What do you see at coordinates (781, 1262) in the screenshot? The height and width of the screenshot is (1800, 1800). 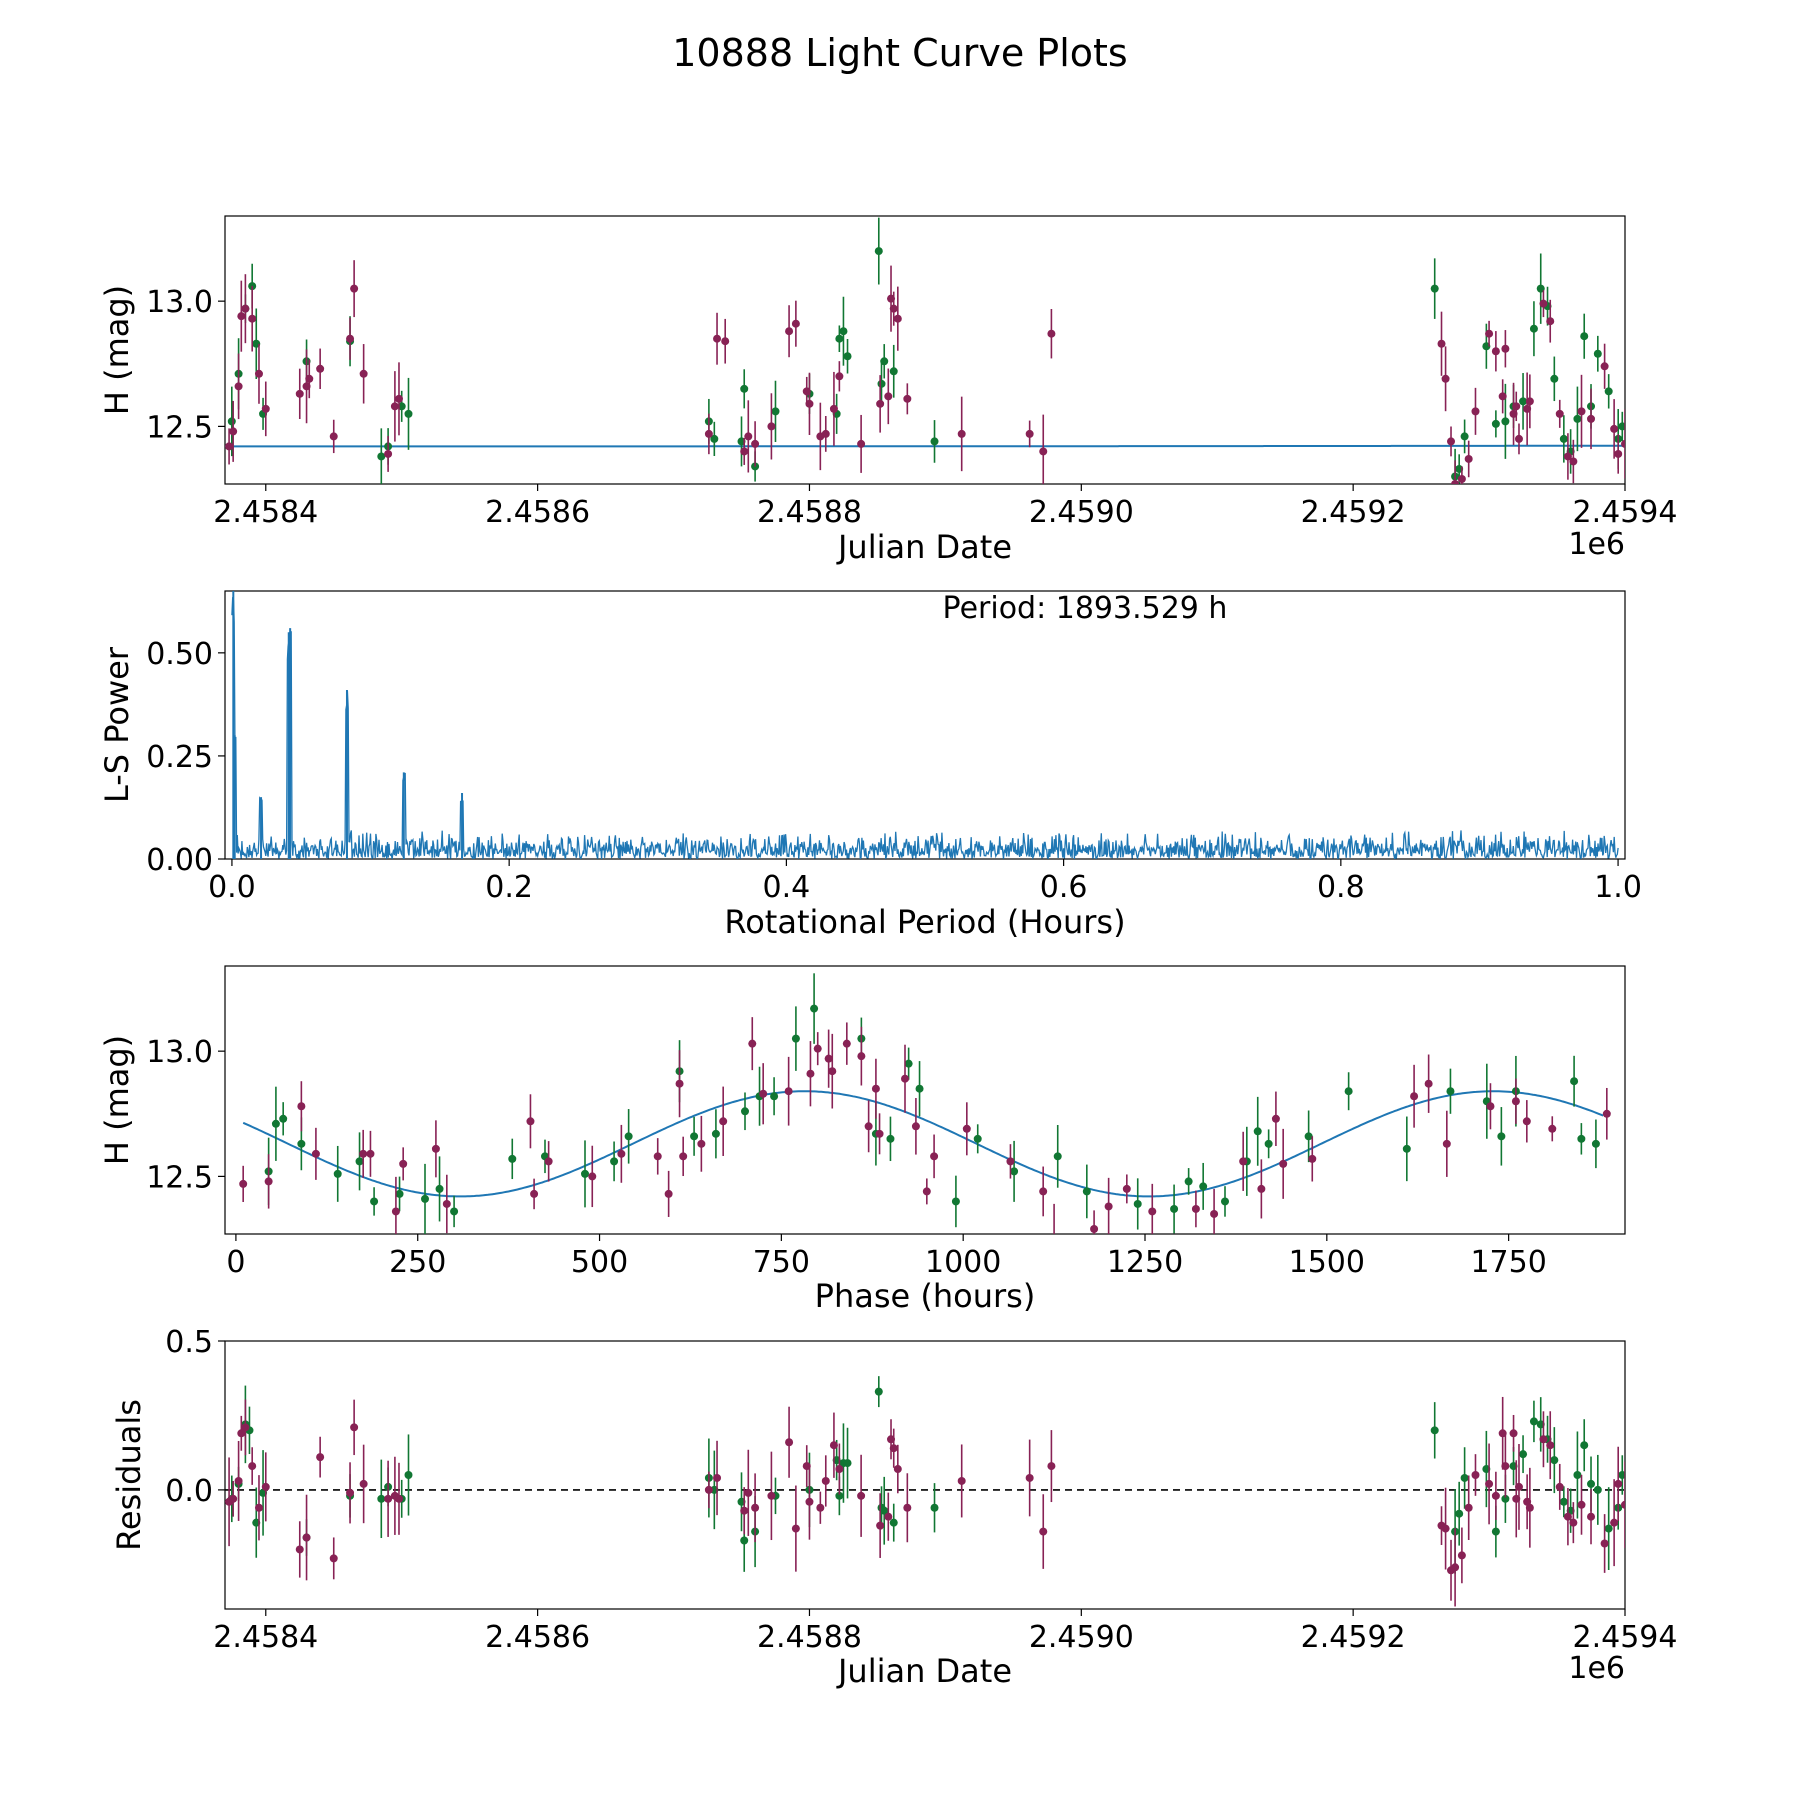 I see `phased-xtick-label: 750` at bounding box center [781, 1262].